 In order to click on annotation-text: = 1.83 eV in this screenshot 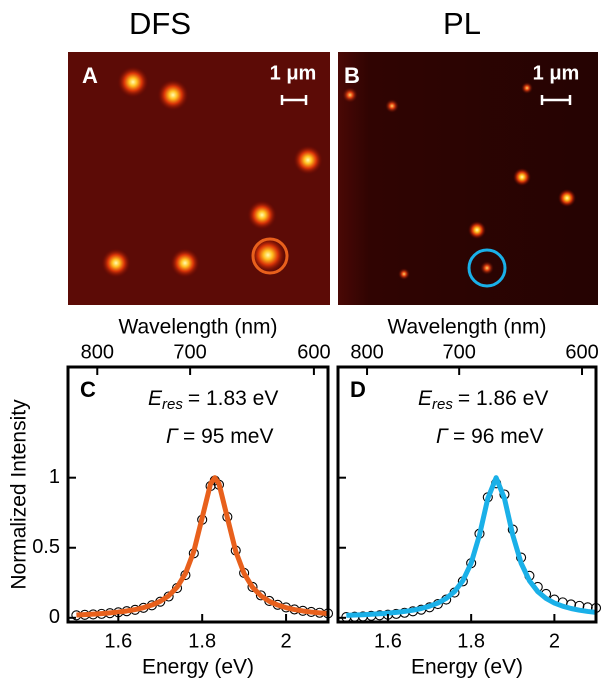, I will do `click(233, 398)`.